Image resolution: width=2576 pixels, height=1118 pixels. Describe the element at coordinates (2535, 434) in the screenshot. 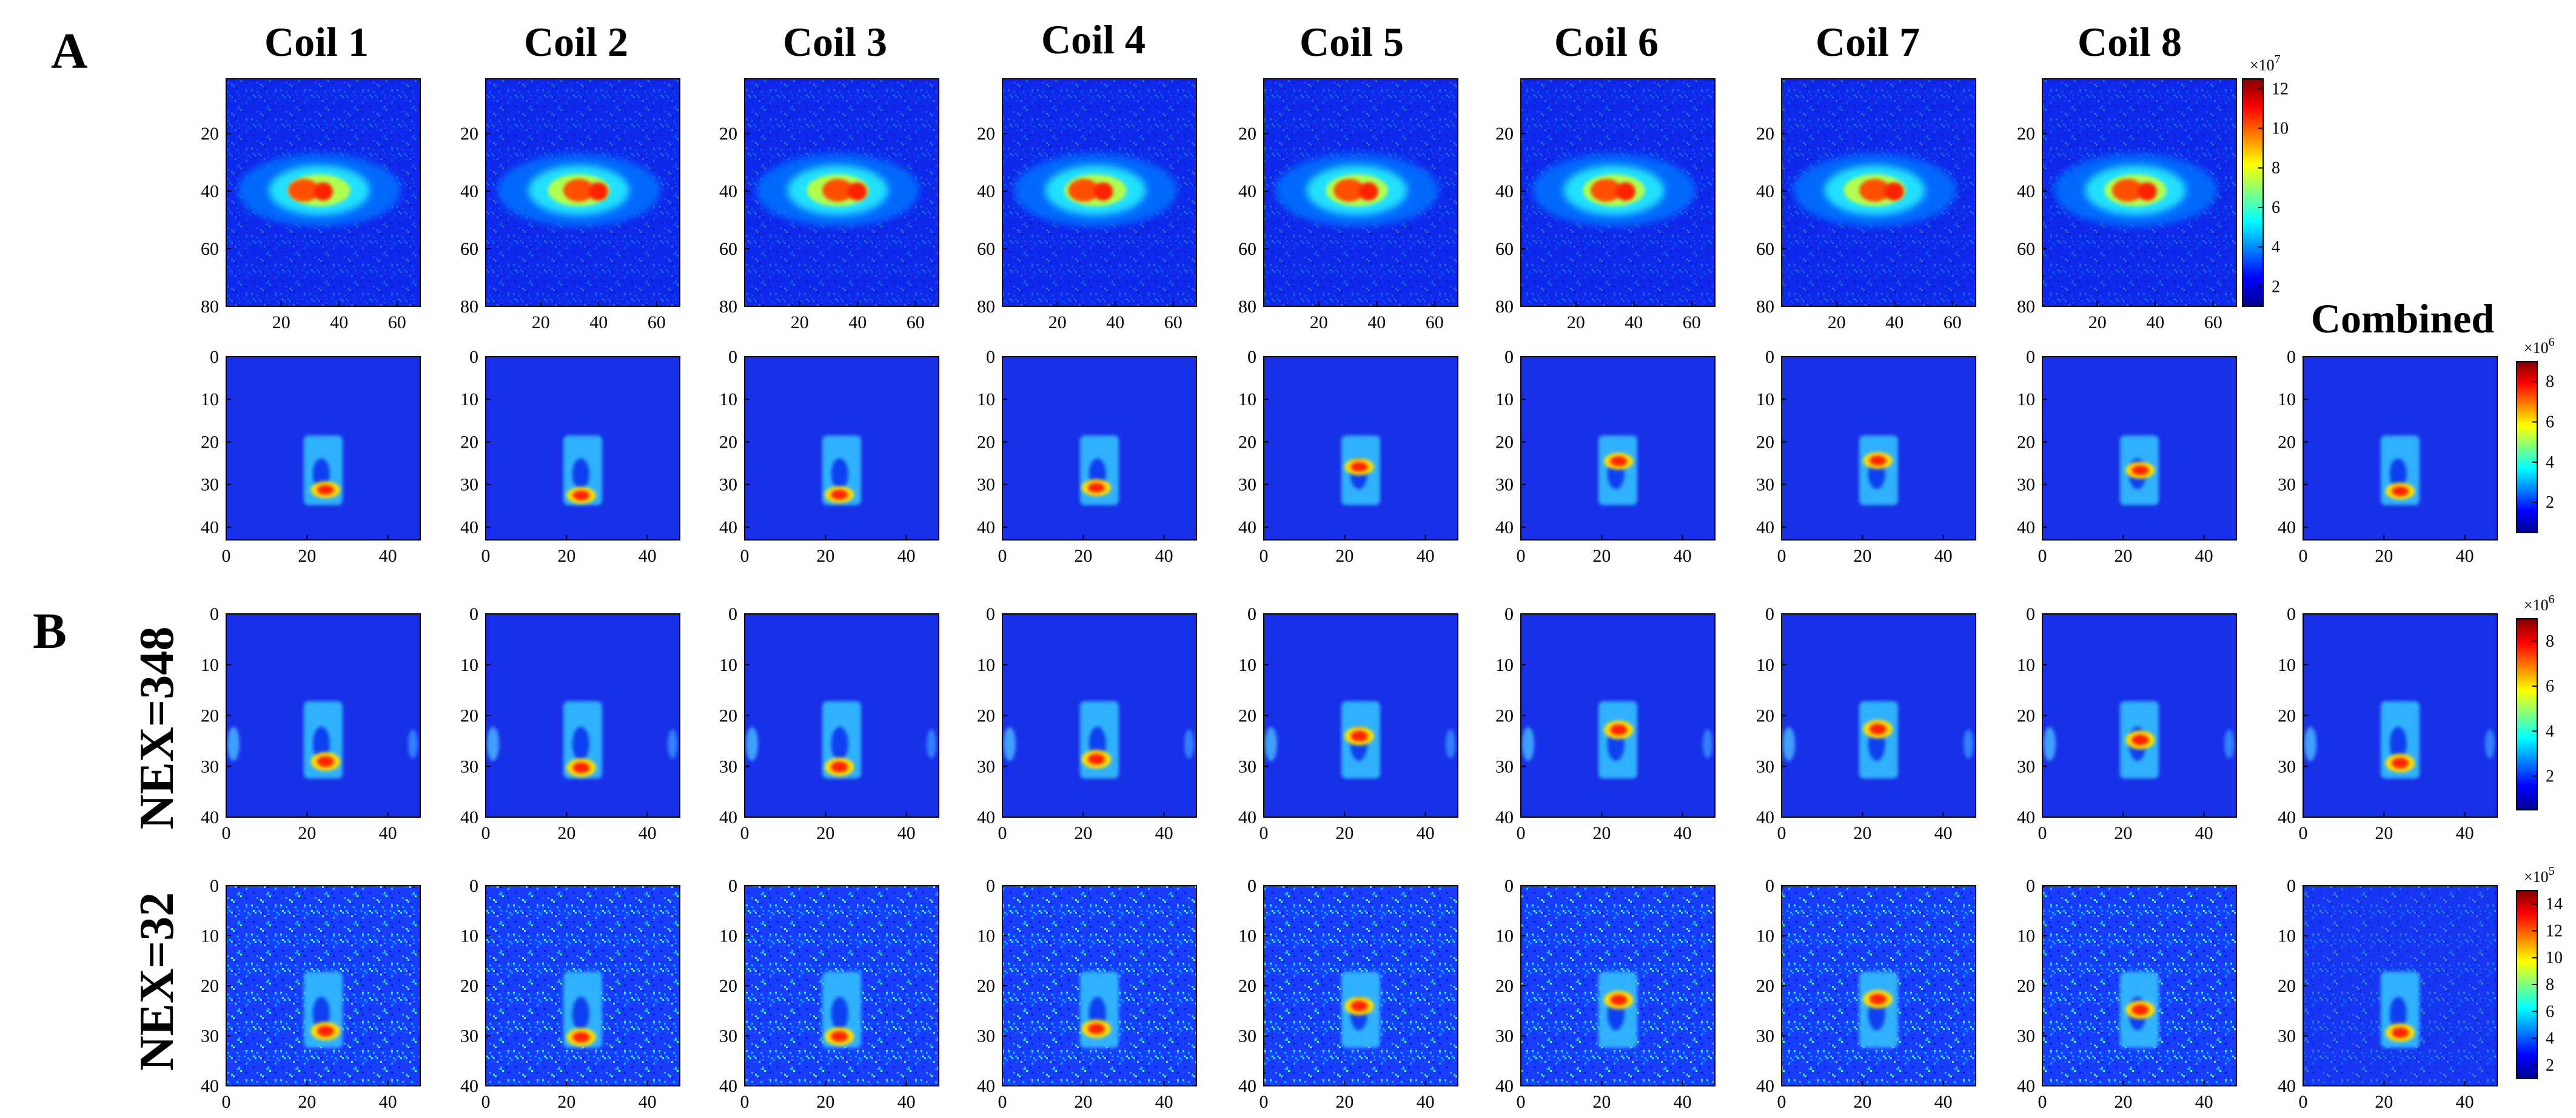

I see `colorbar-r2: 2 4 6 8 ×106` at that location.